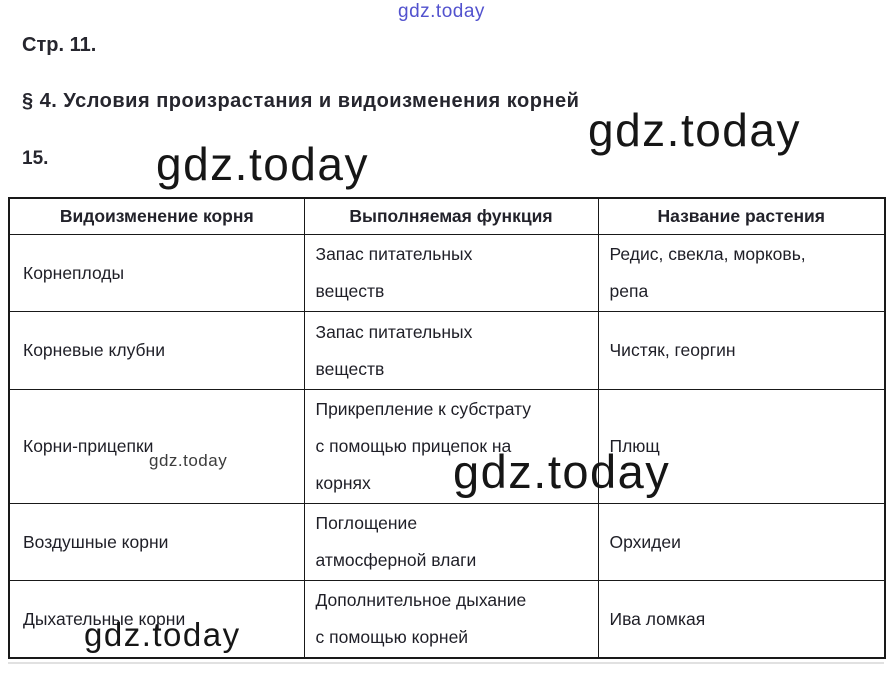 The height and width of the screenshot is (693, 892). Describe the element at coordinates (707, 272) in the screenshot. I see `cell-plants: Редис, свекла, морковь, репа` at that location.